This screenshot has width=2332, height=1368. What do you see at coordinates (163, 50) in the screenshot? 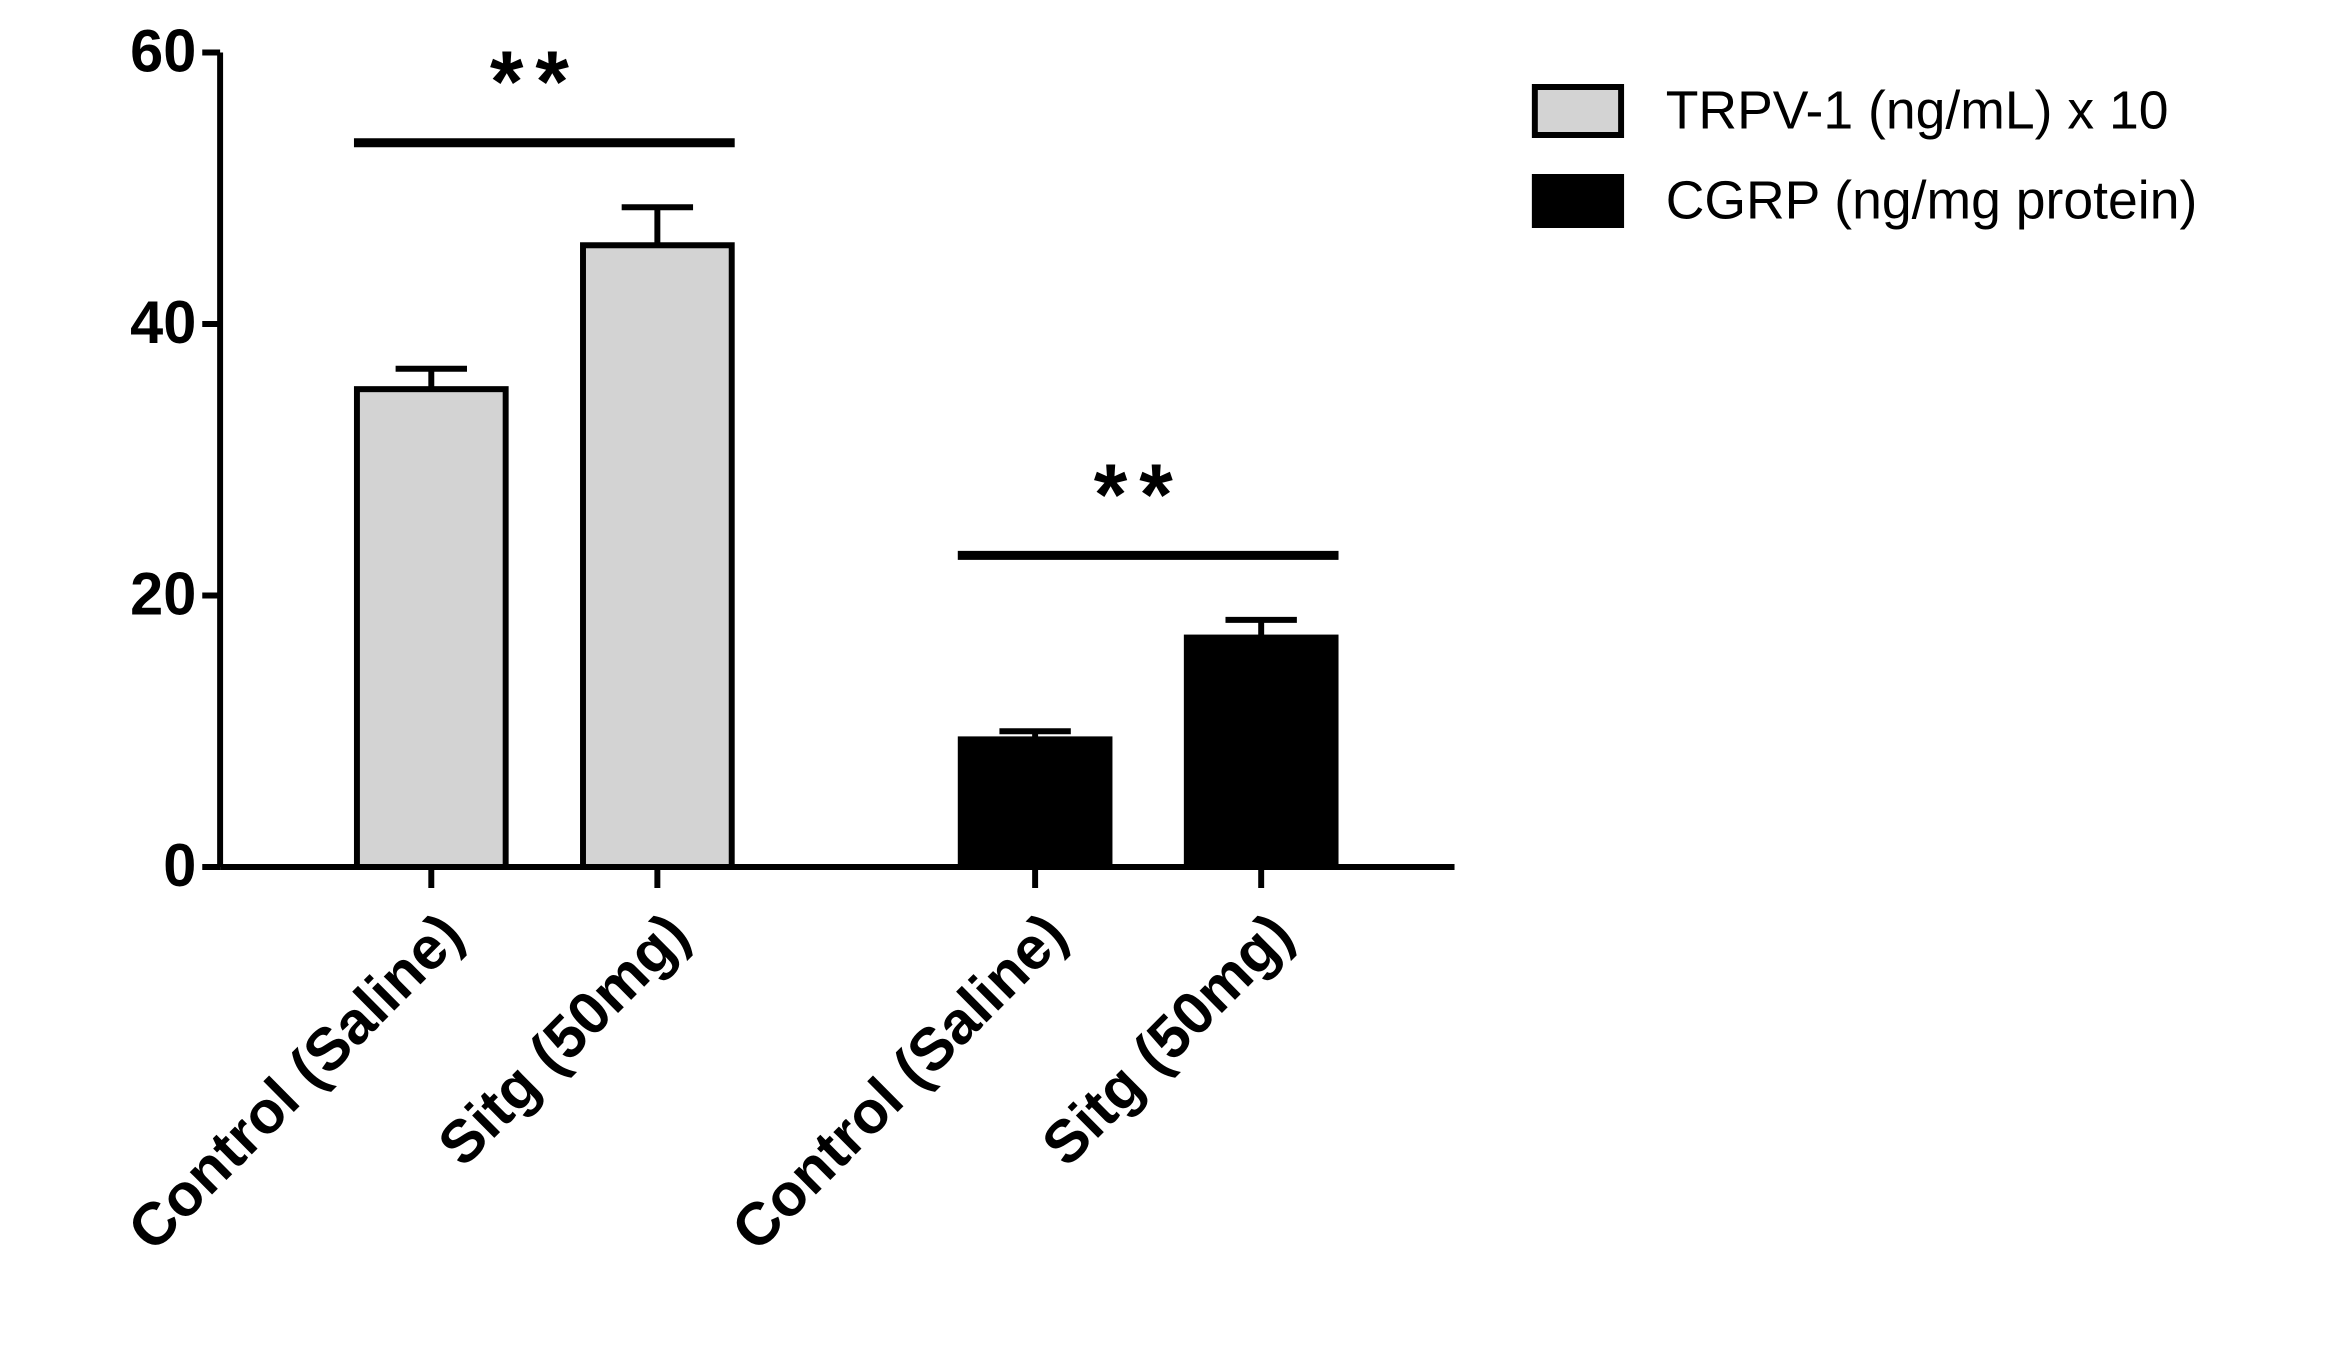
I see `y-tick-label: 60` at bounding box center [163, 50].